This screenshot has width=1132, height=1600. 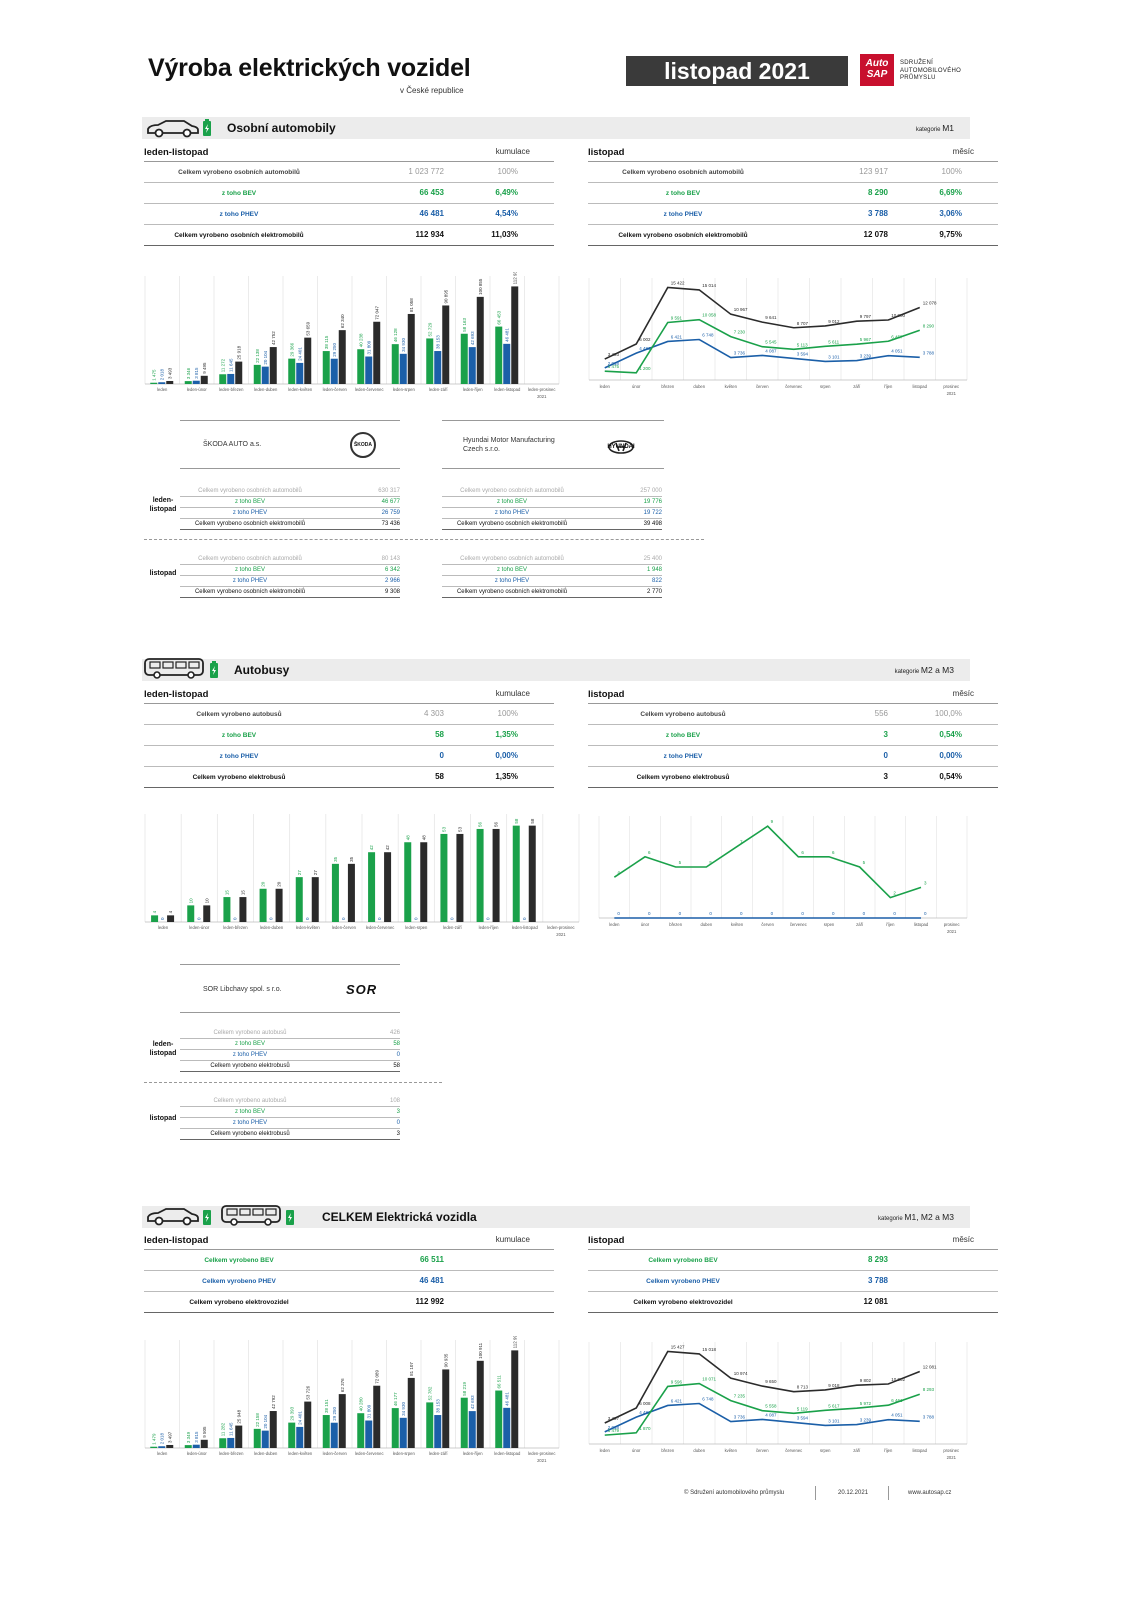 I want to click on point-data-label: 15 014, so click(x=709, y=285).